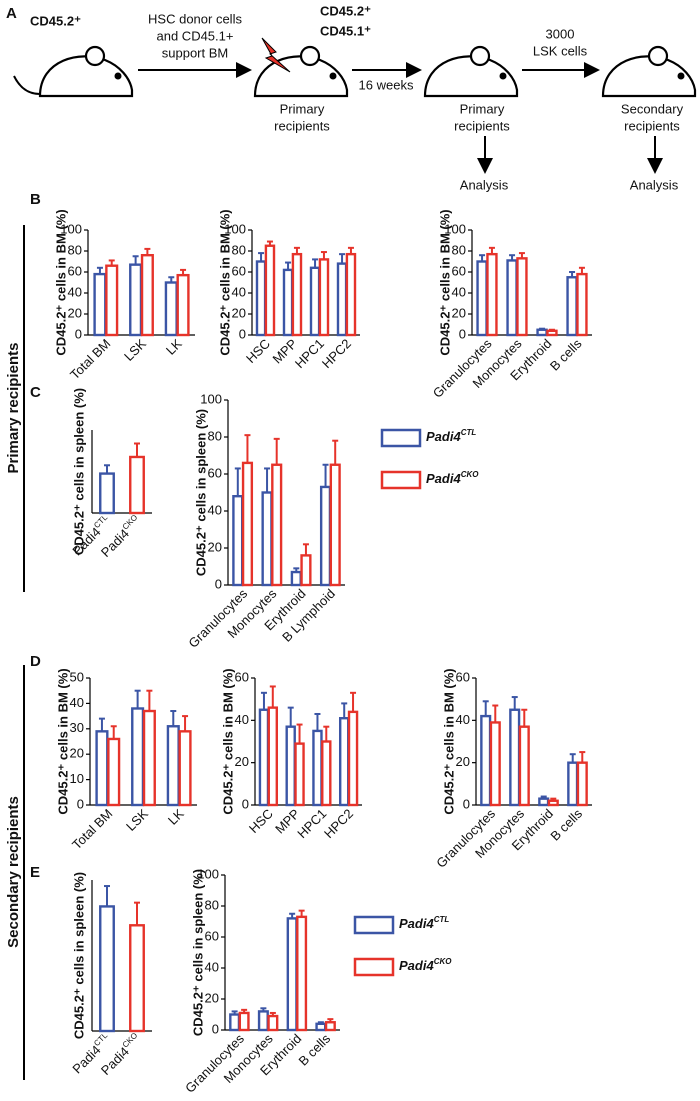 The width and height of the screenshot is (700, 1101). Describe the element at coordinates (386, 84) in the screenshot. I see `label: 16 weeks` at that location.